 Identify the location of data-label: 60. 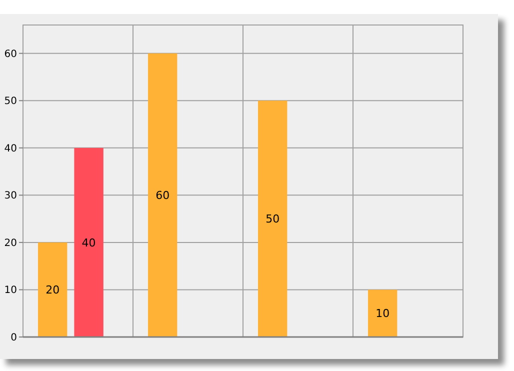
(163, 195).